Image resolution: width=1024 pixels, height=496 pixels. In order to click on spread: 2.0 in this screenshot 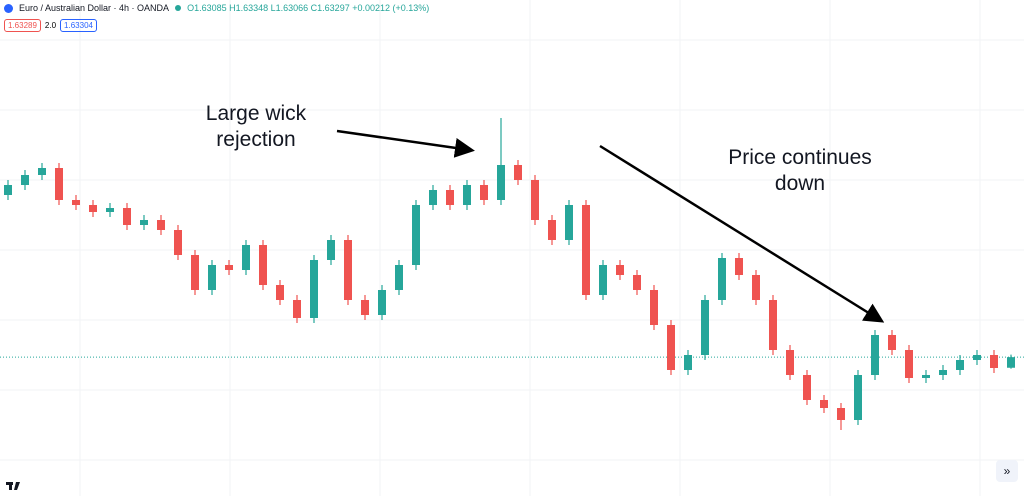, I will do `click(50, 25)`.